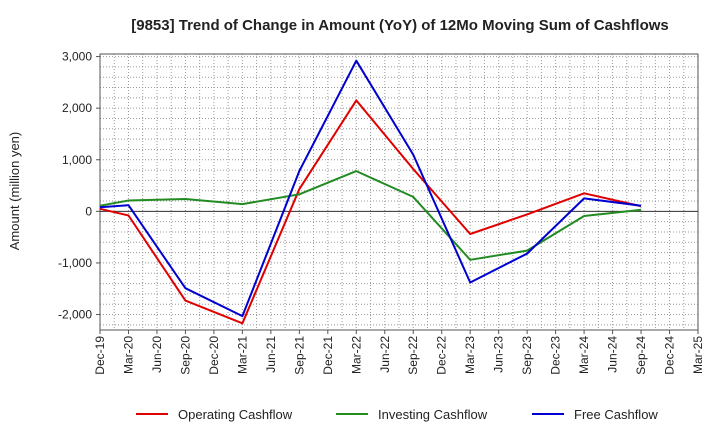  Describe the element at coordinates (77, 108) in the screenshot. I see `y-tick-label: 2,000` at that location.